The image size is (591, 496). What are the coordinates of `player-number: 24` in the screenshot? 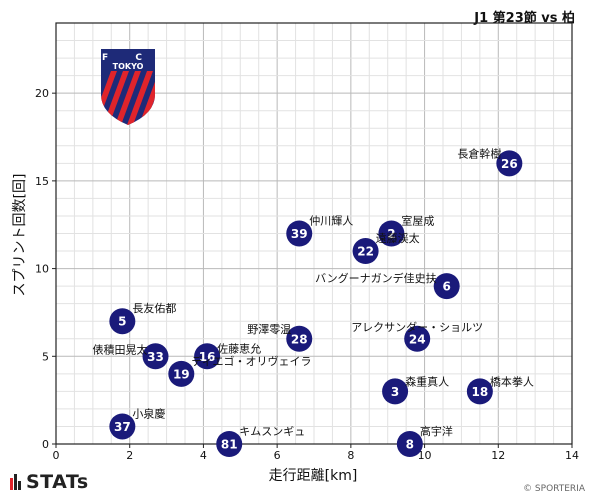 It's located at (417, 339).